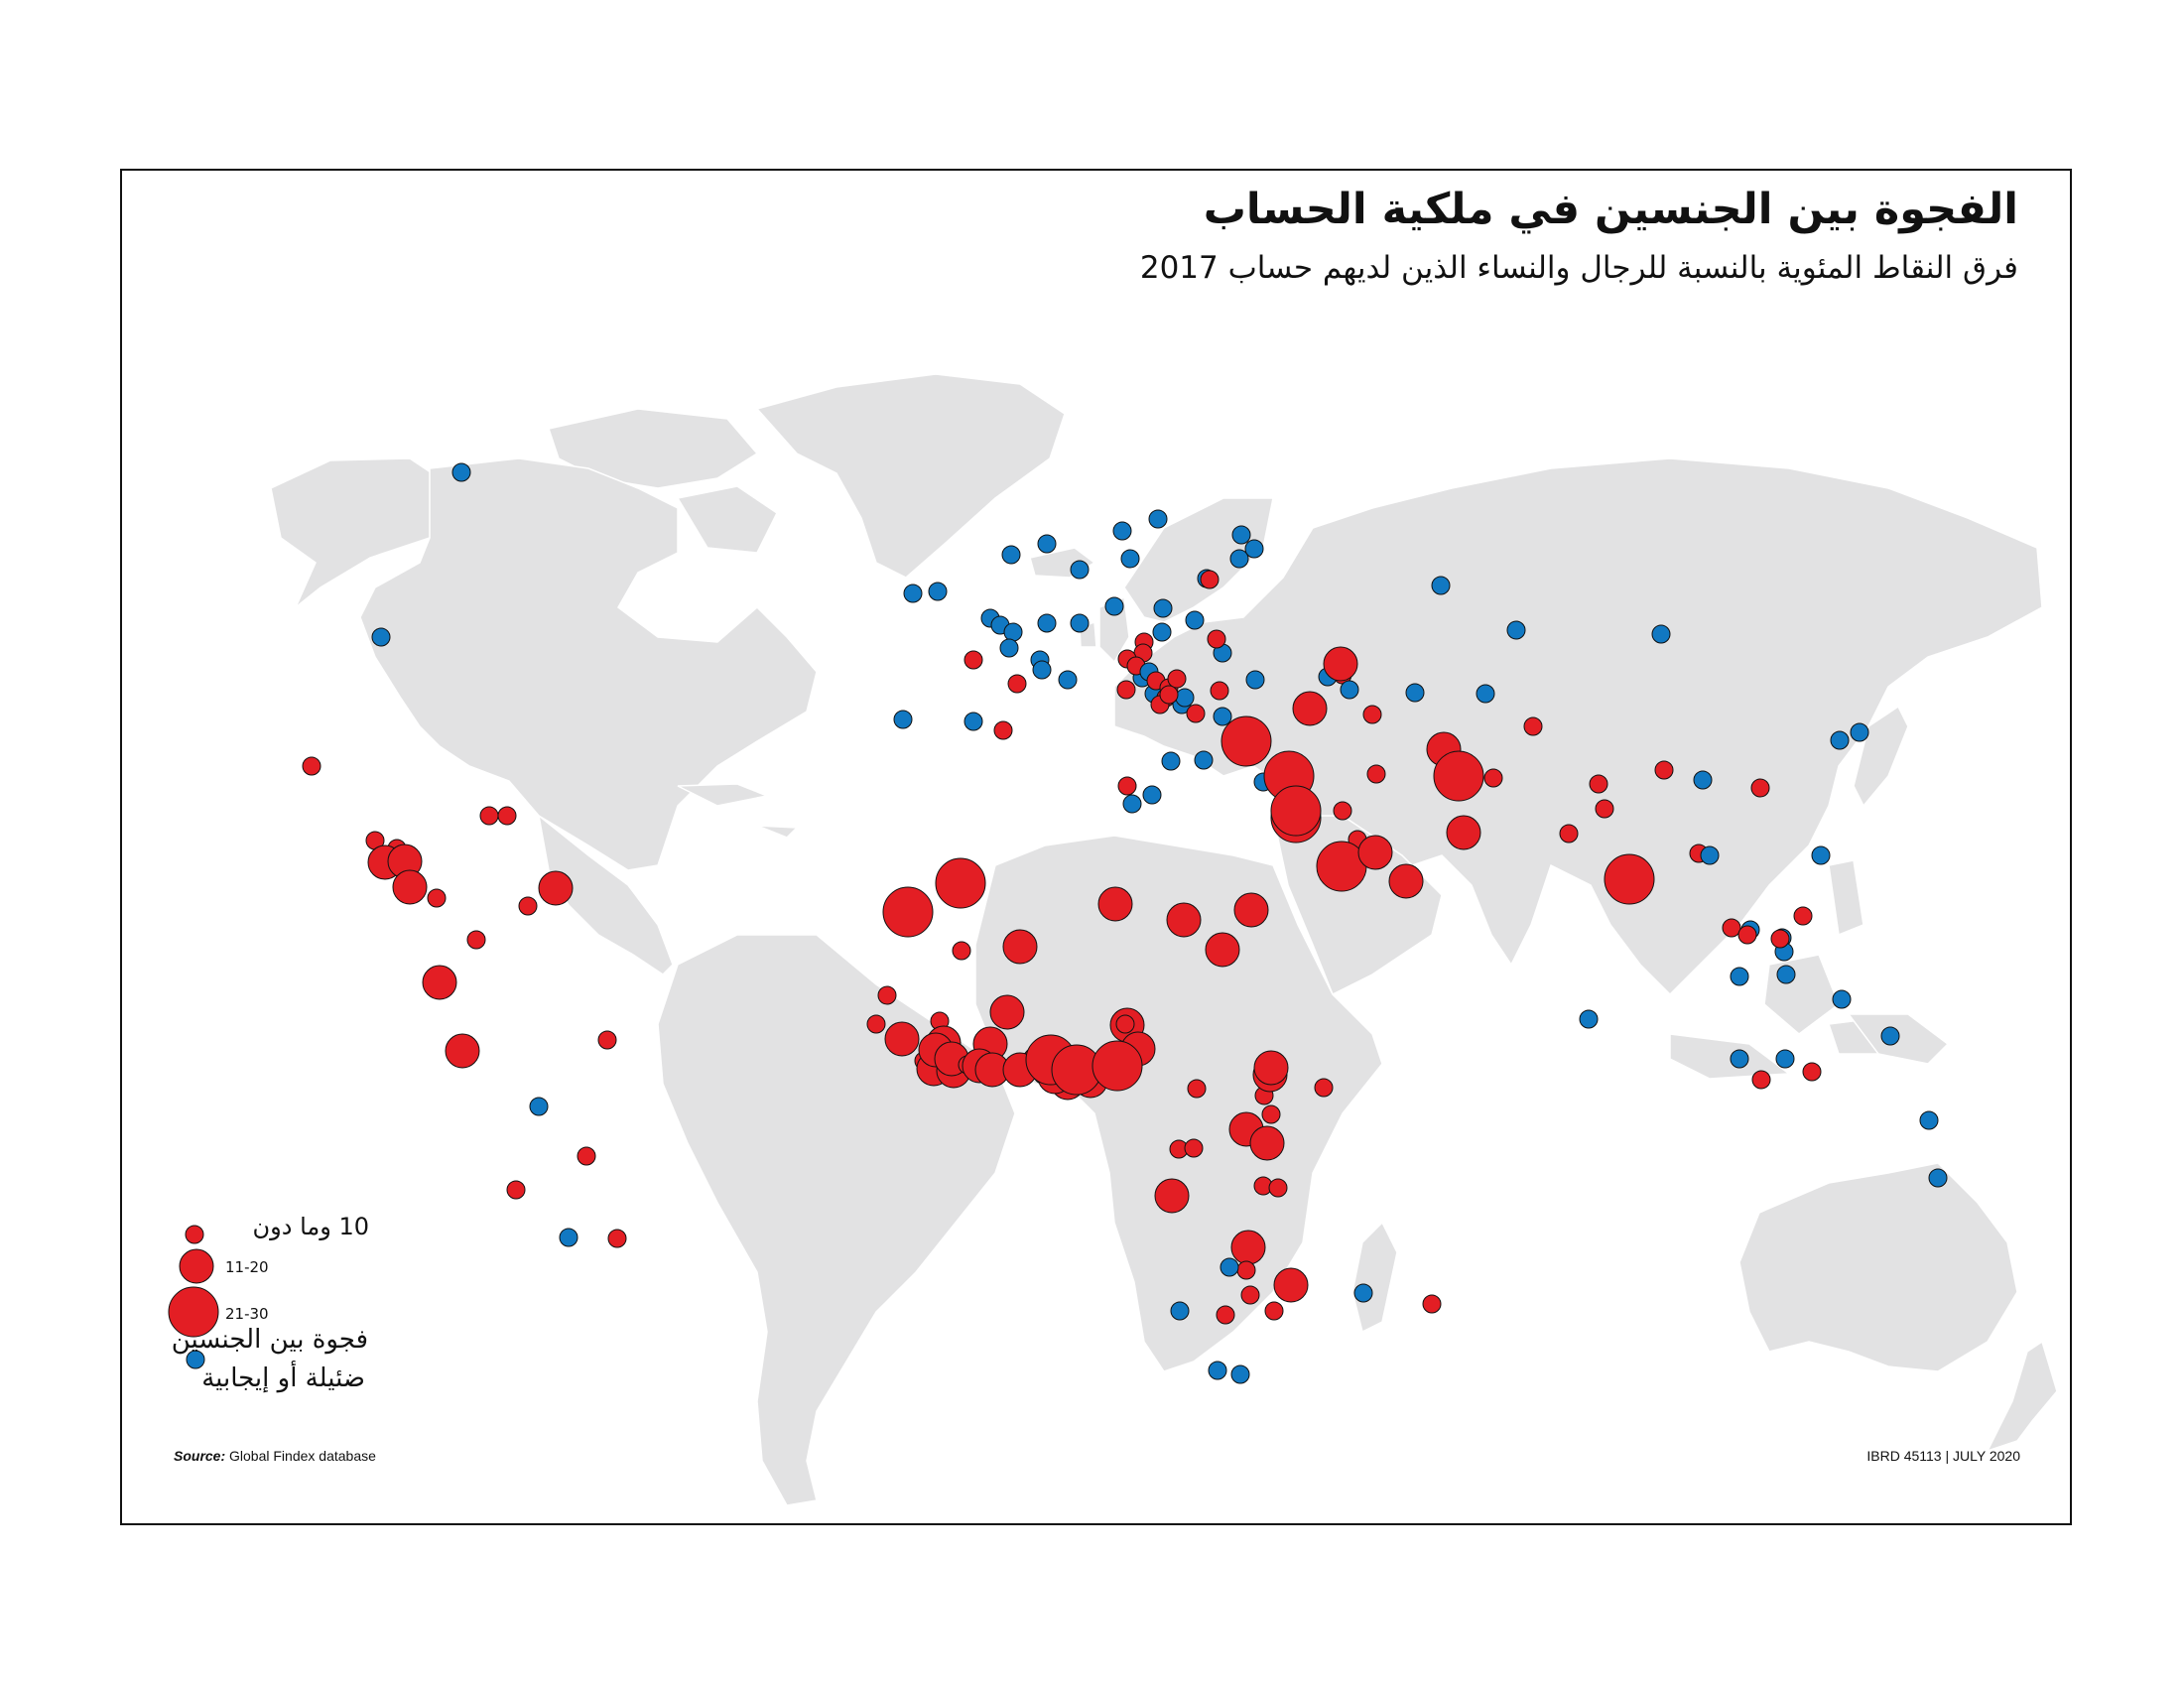 The height and width of the screenshot is (1688, 2184). What do you see at coordinates (302, 1456) in the screenshot?
I see `source-text: Global Findex database` at bounding box center [302, 1456].